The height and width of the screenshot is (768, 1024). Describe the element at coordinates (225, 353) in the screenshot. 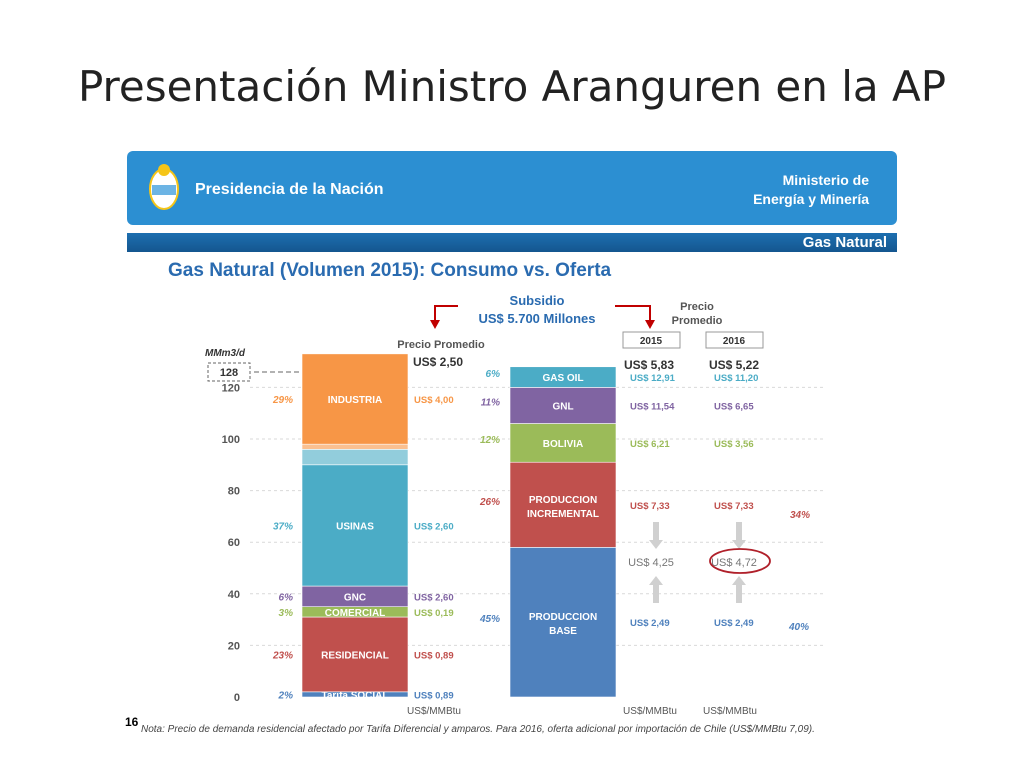

I see `y-axis-label: MMm3/d` at that location.